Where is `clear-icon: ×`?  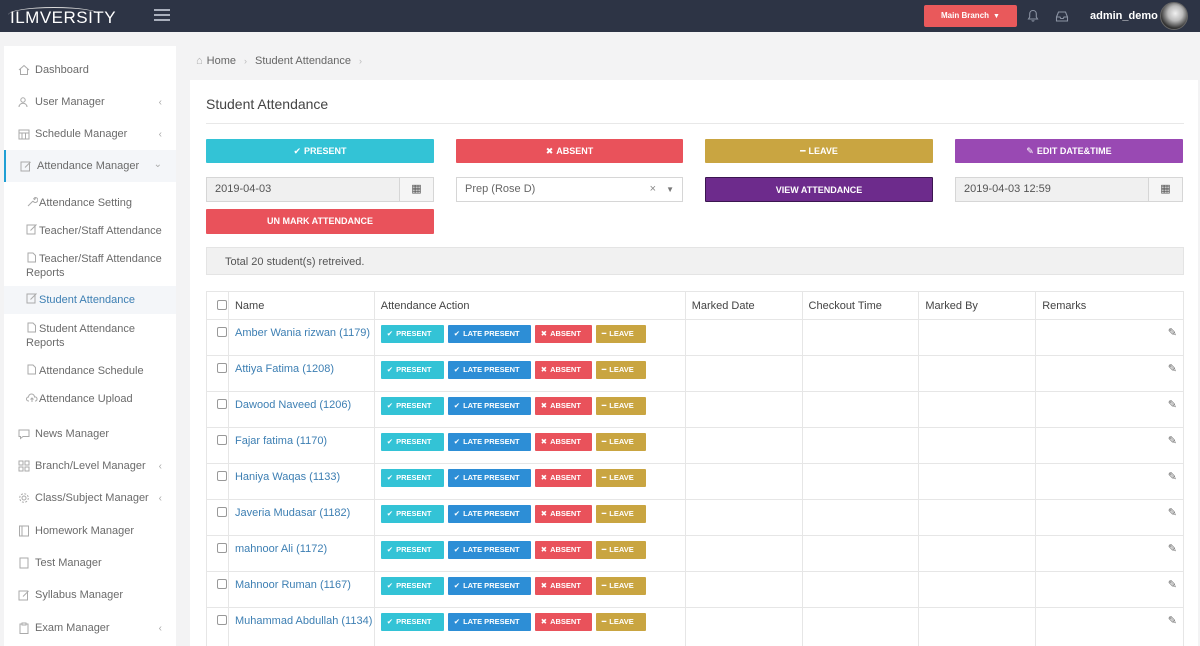
clear-icon: × is located at coordinates (652, 189).